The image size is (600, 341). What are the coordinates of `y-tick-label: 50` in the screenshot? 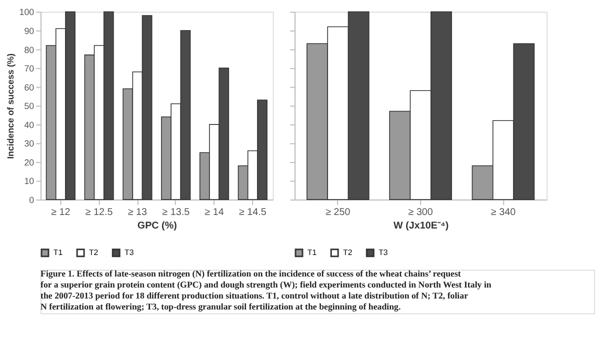 It's located at (29, 106).